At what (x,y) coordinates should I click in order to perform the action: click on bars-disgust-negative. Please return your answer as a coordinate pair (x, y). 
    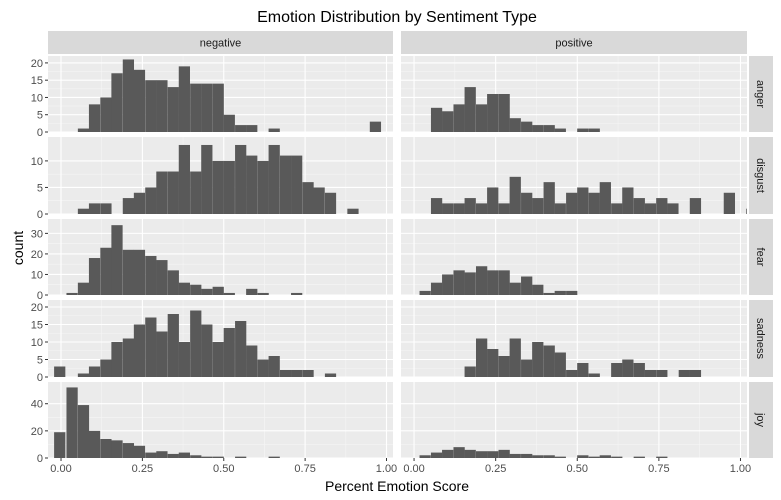
    Looking at the image, I should click on (218, 179).